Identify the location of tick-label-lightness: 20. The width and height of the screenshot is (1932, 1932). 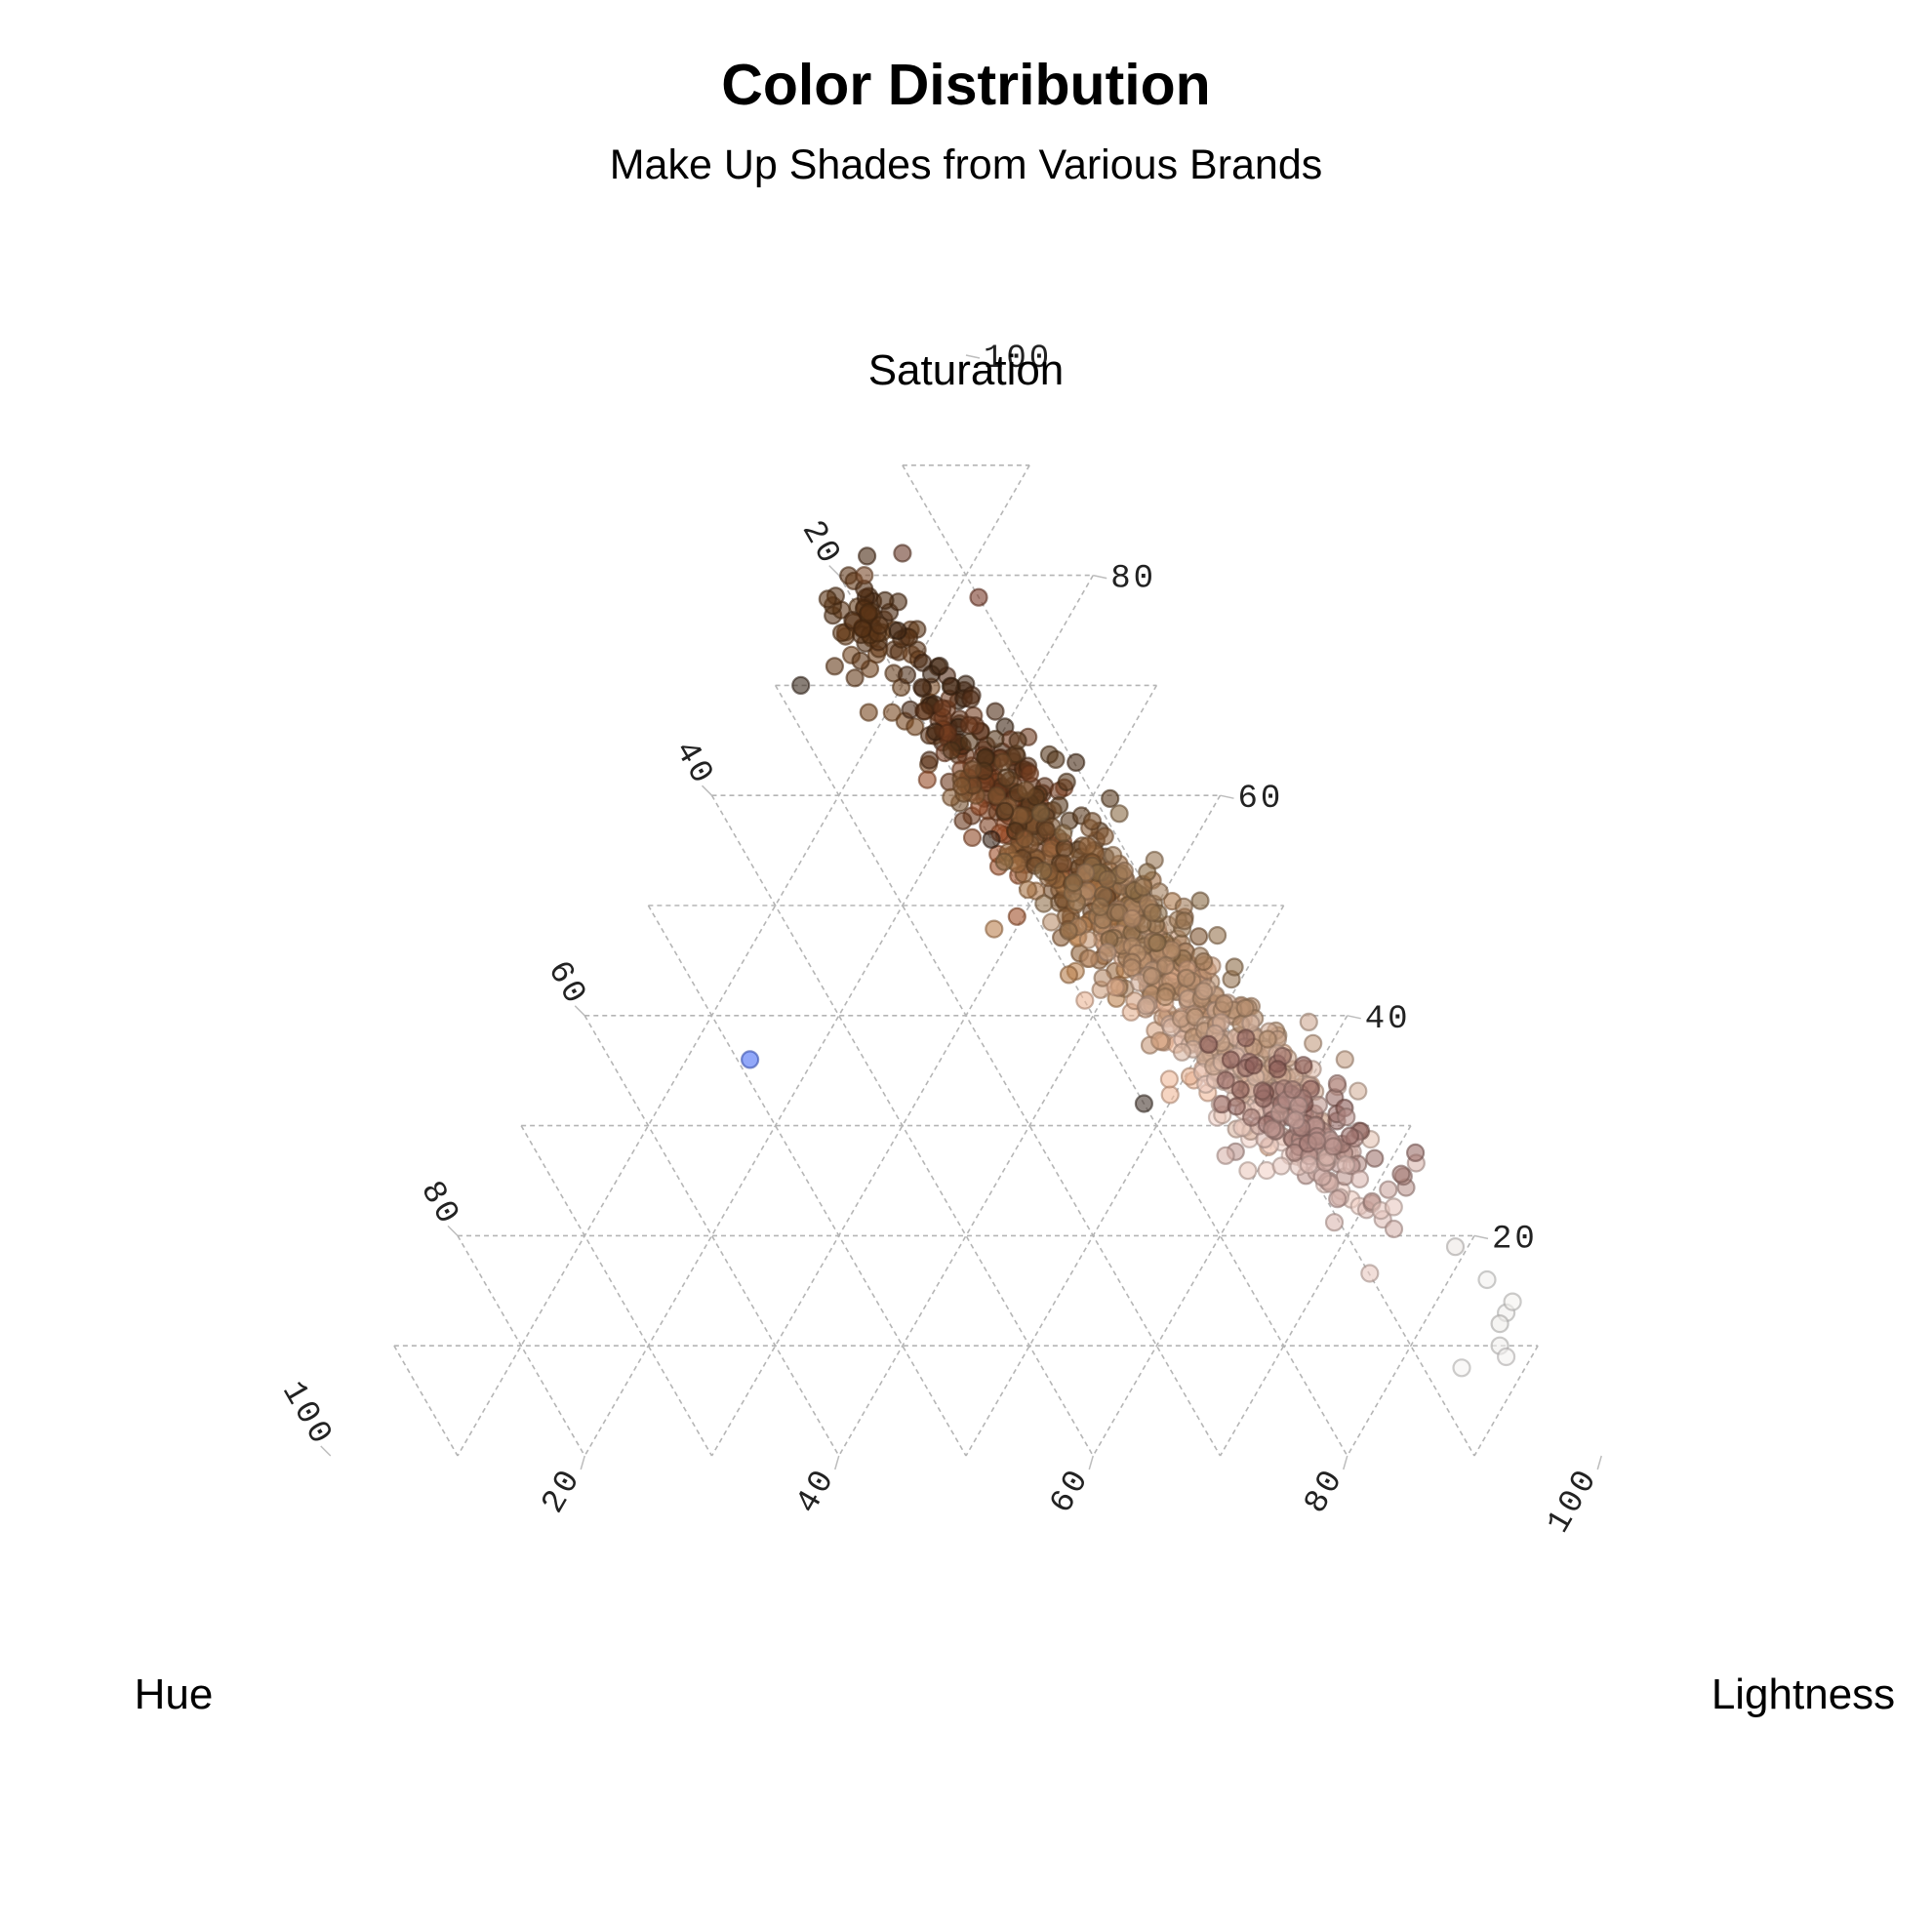
(562, 1492).